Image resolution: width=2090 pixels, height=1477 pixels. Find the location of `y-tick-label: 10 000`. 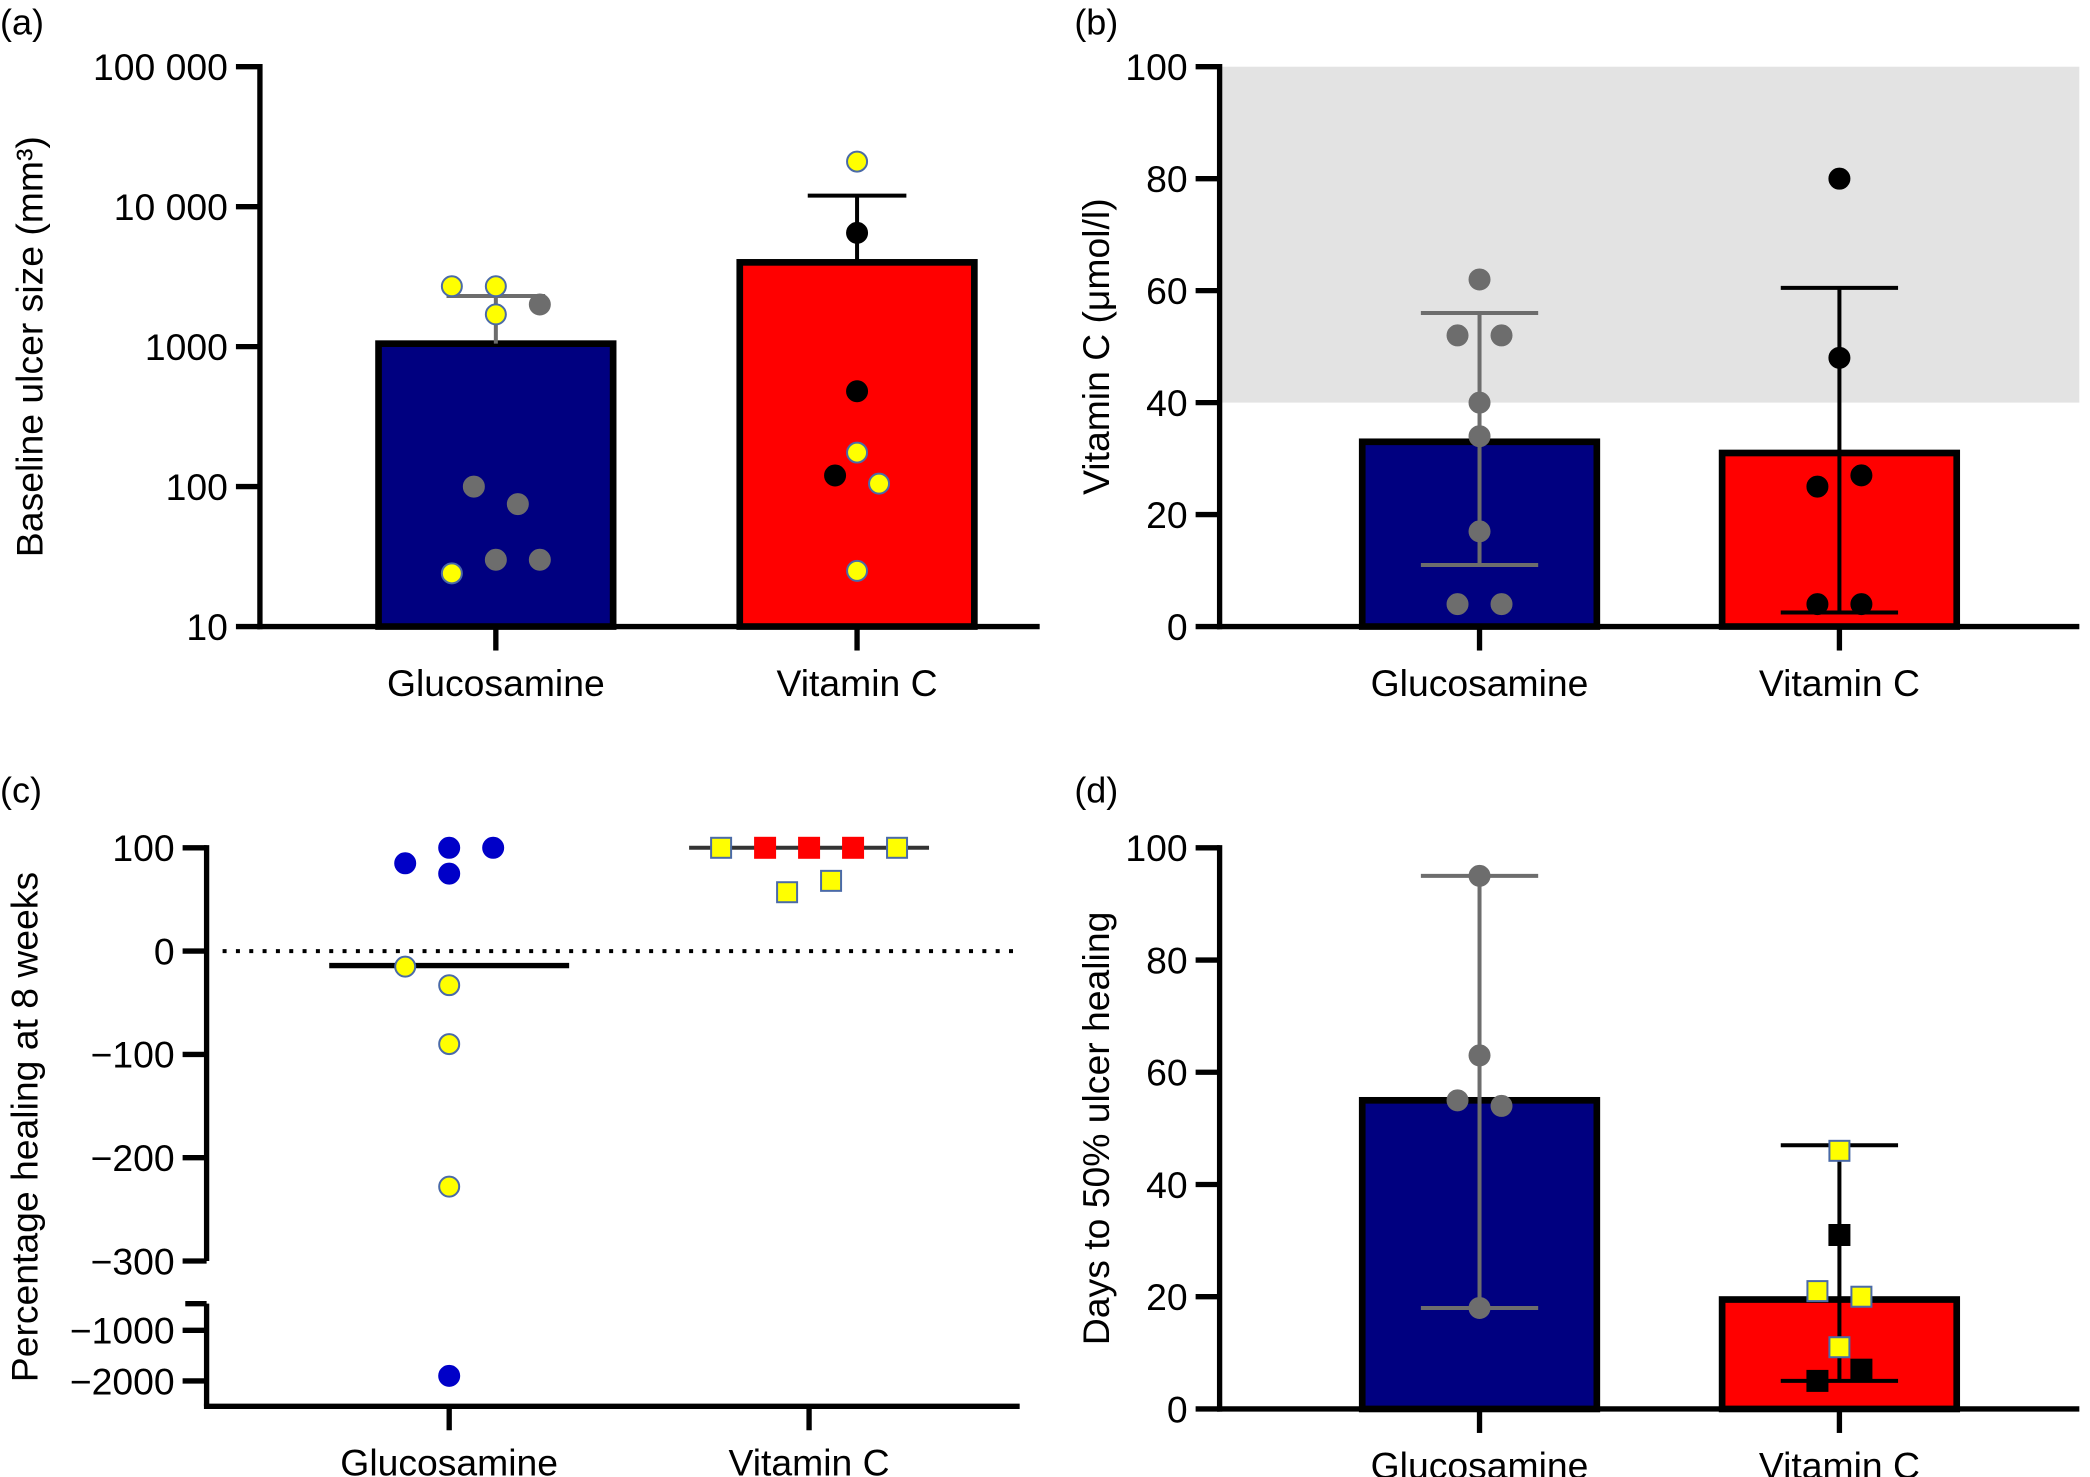

y-tick-label: 10 000 is located at coordinates (171, 207).